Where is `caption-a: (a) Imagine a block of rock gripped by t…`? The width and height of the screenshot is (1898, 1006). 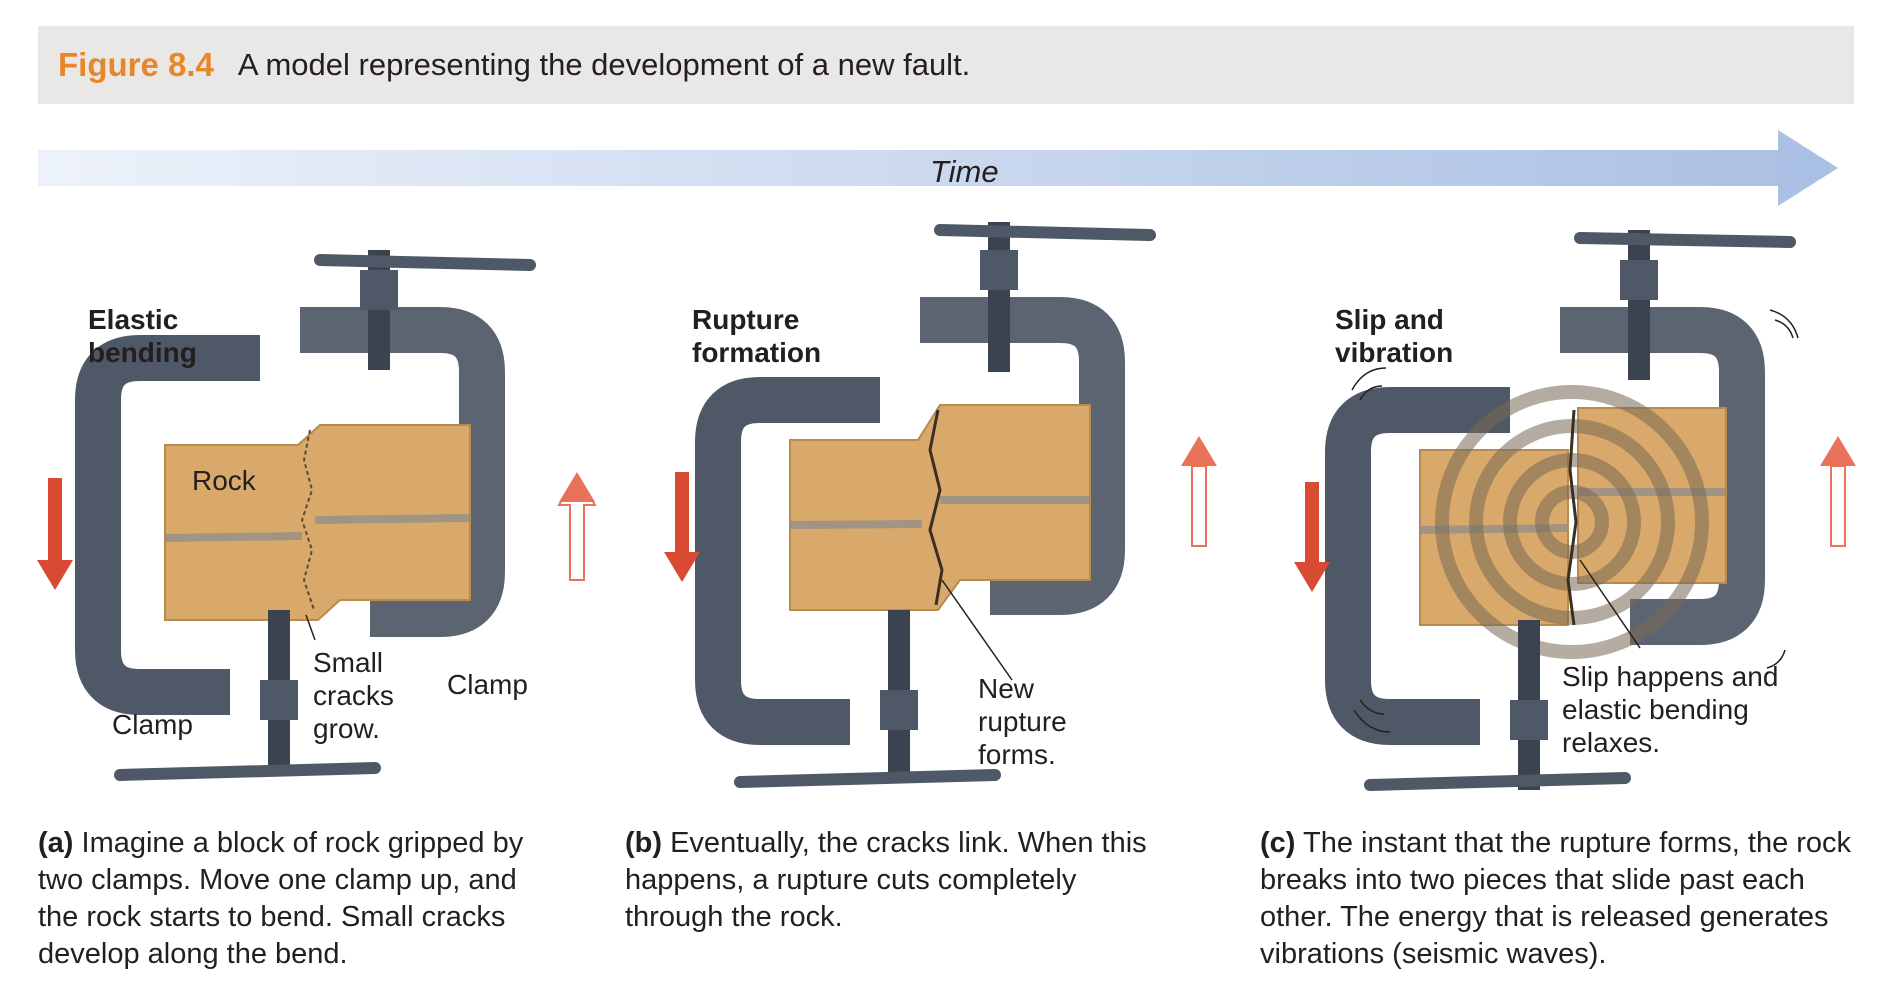 caption-a: (a) Imagine a block of rock gripped by t… is located at coordinates (281, 898).